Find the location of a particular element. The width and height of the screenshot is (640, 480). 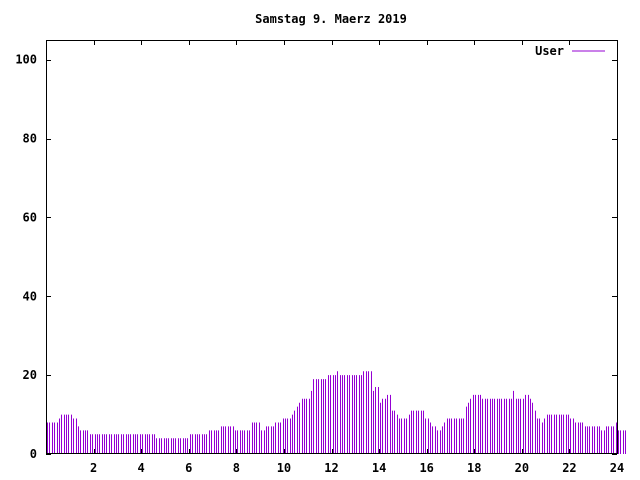

y-tick-label: 40 is located at coordinates (30, 296).